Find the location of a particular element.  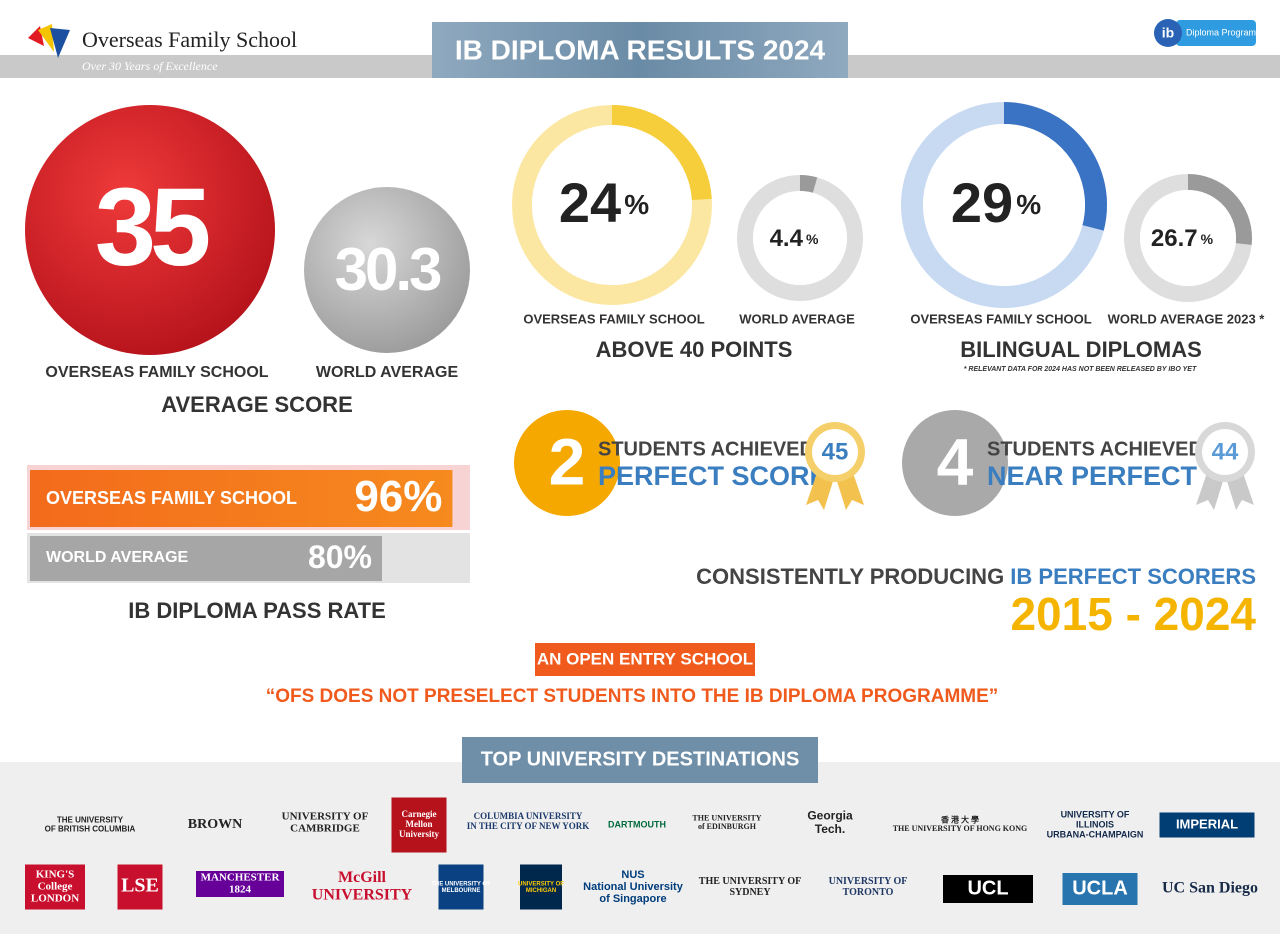

badge-box is located at coordinates (645, 659).